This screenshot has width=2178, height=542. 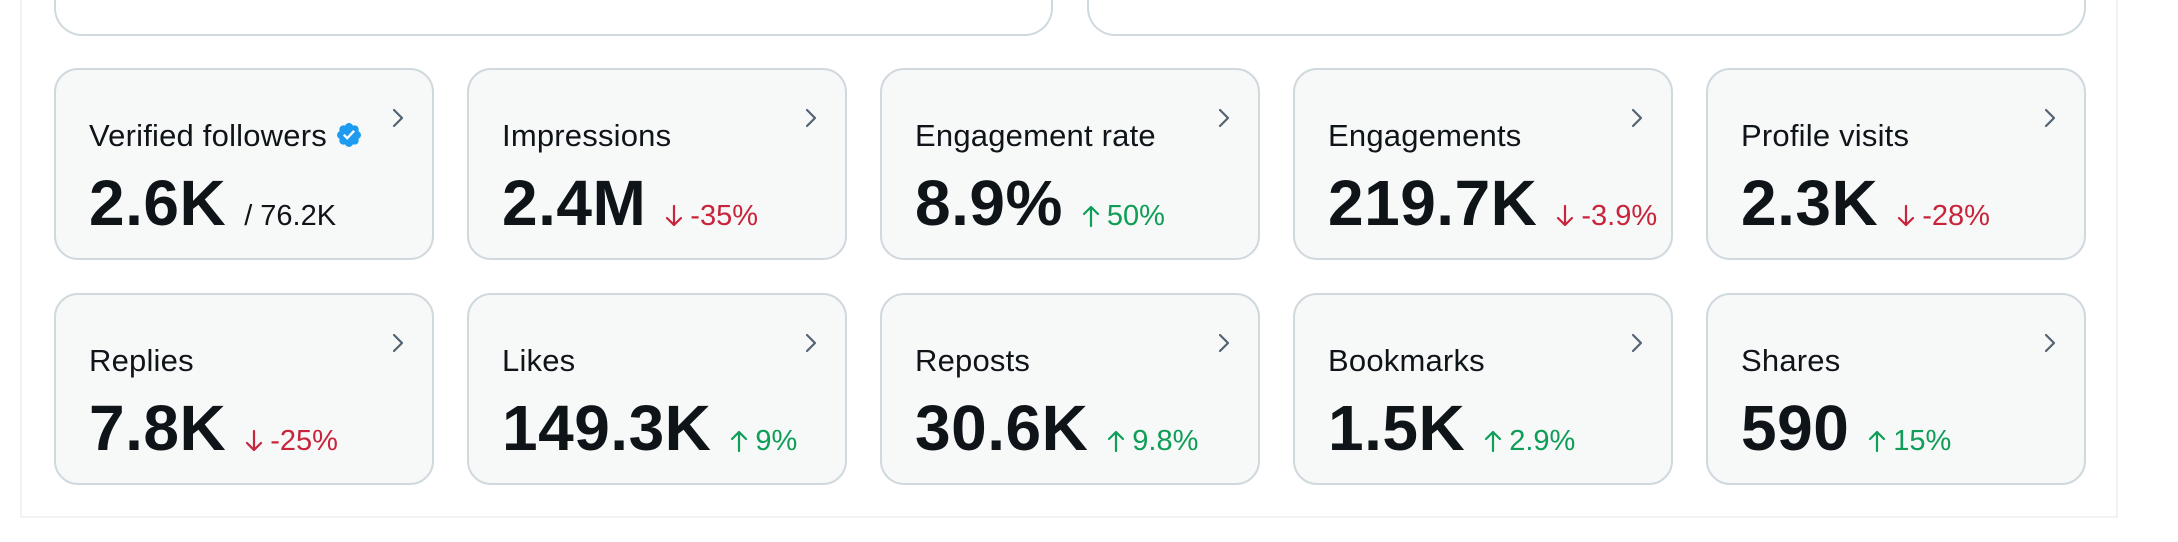 What do you see at coordinates (724, 216) in the screenshot?
I see `metric-change-text: -35%` at bounding box center [724, 216].